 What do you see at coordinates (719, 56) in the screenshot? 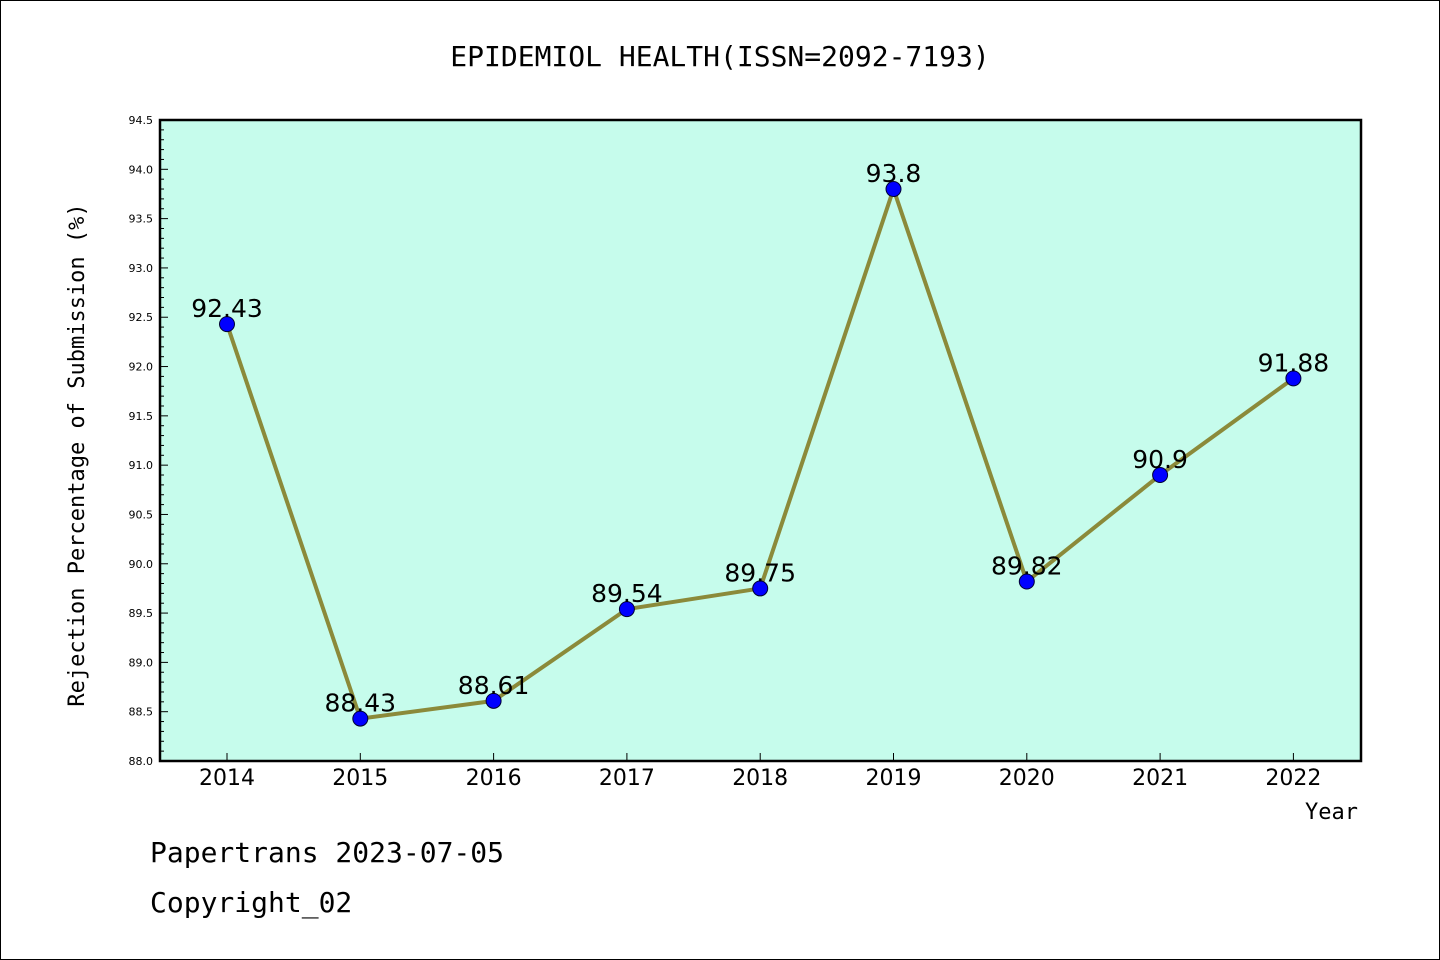
I see `chart-title: EPIDEMIOL HEALTH(ISSN=2092-7193)` at bounding box center [719, 56].